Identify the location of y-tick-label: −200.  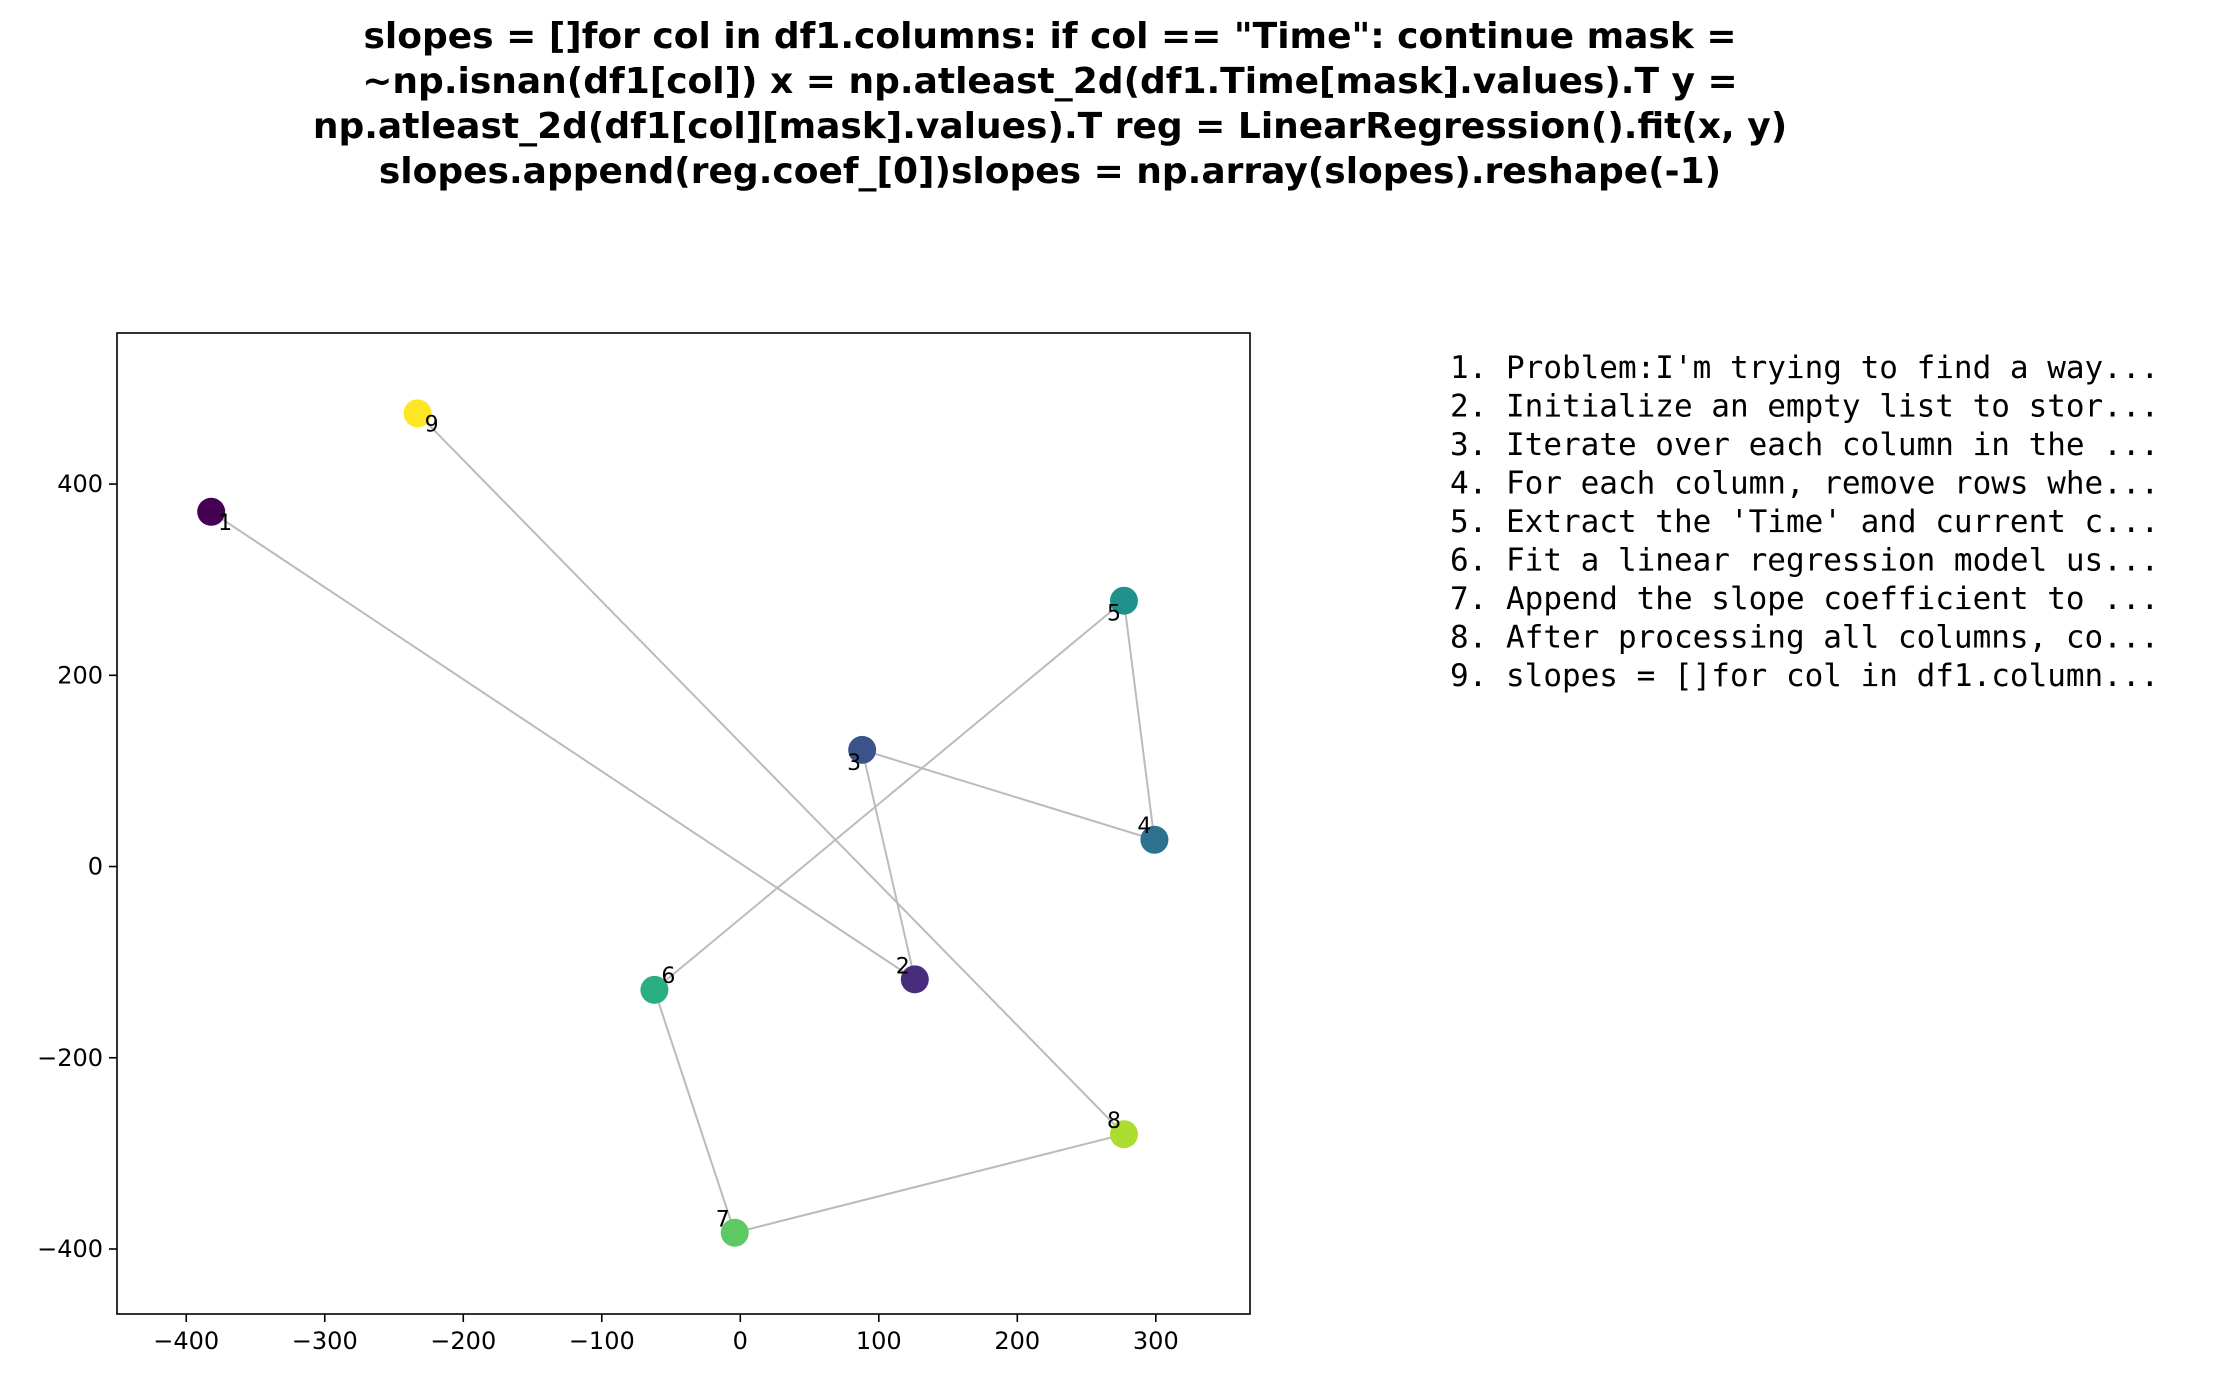
(70, 1058).